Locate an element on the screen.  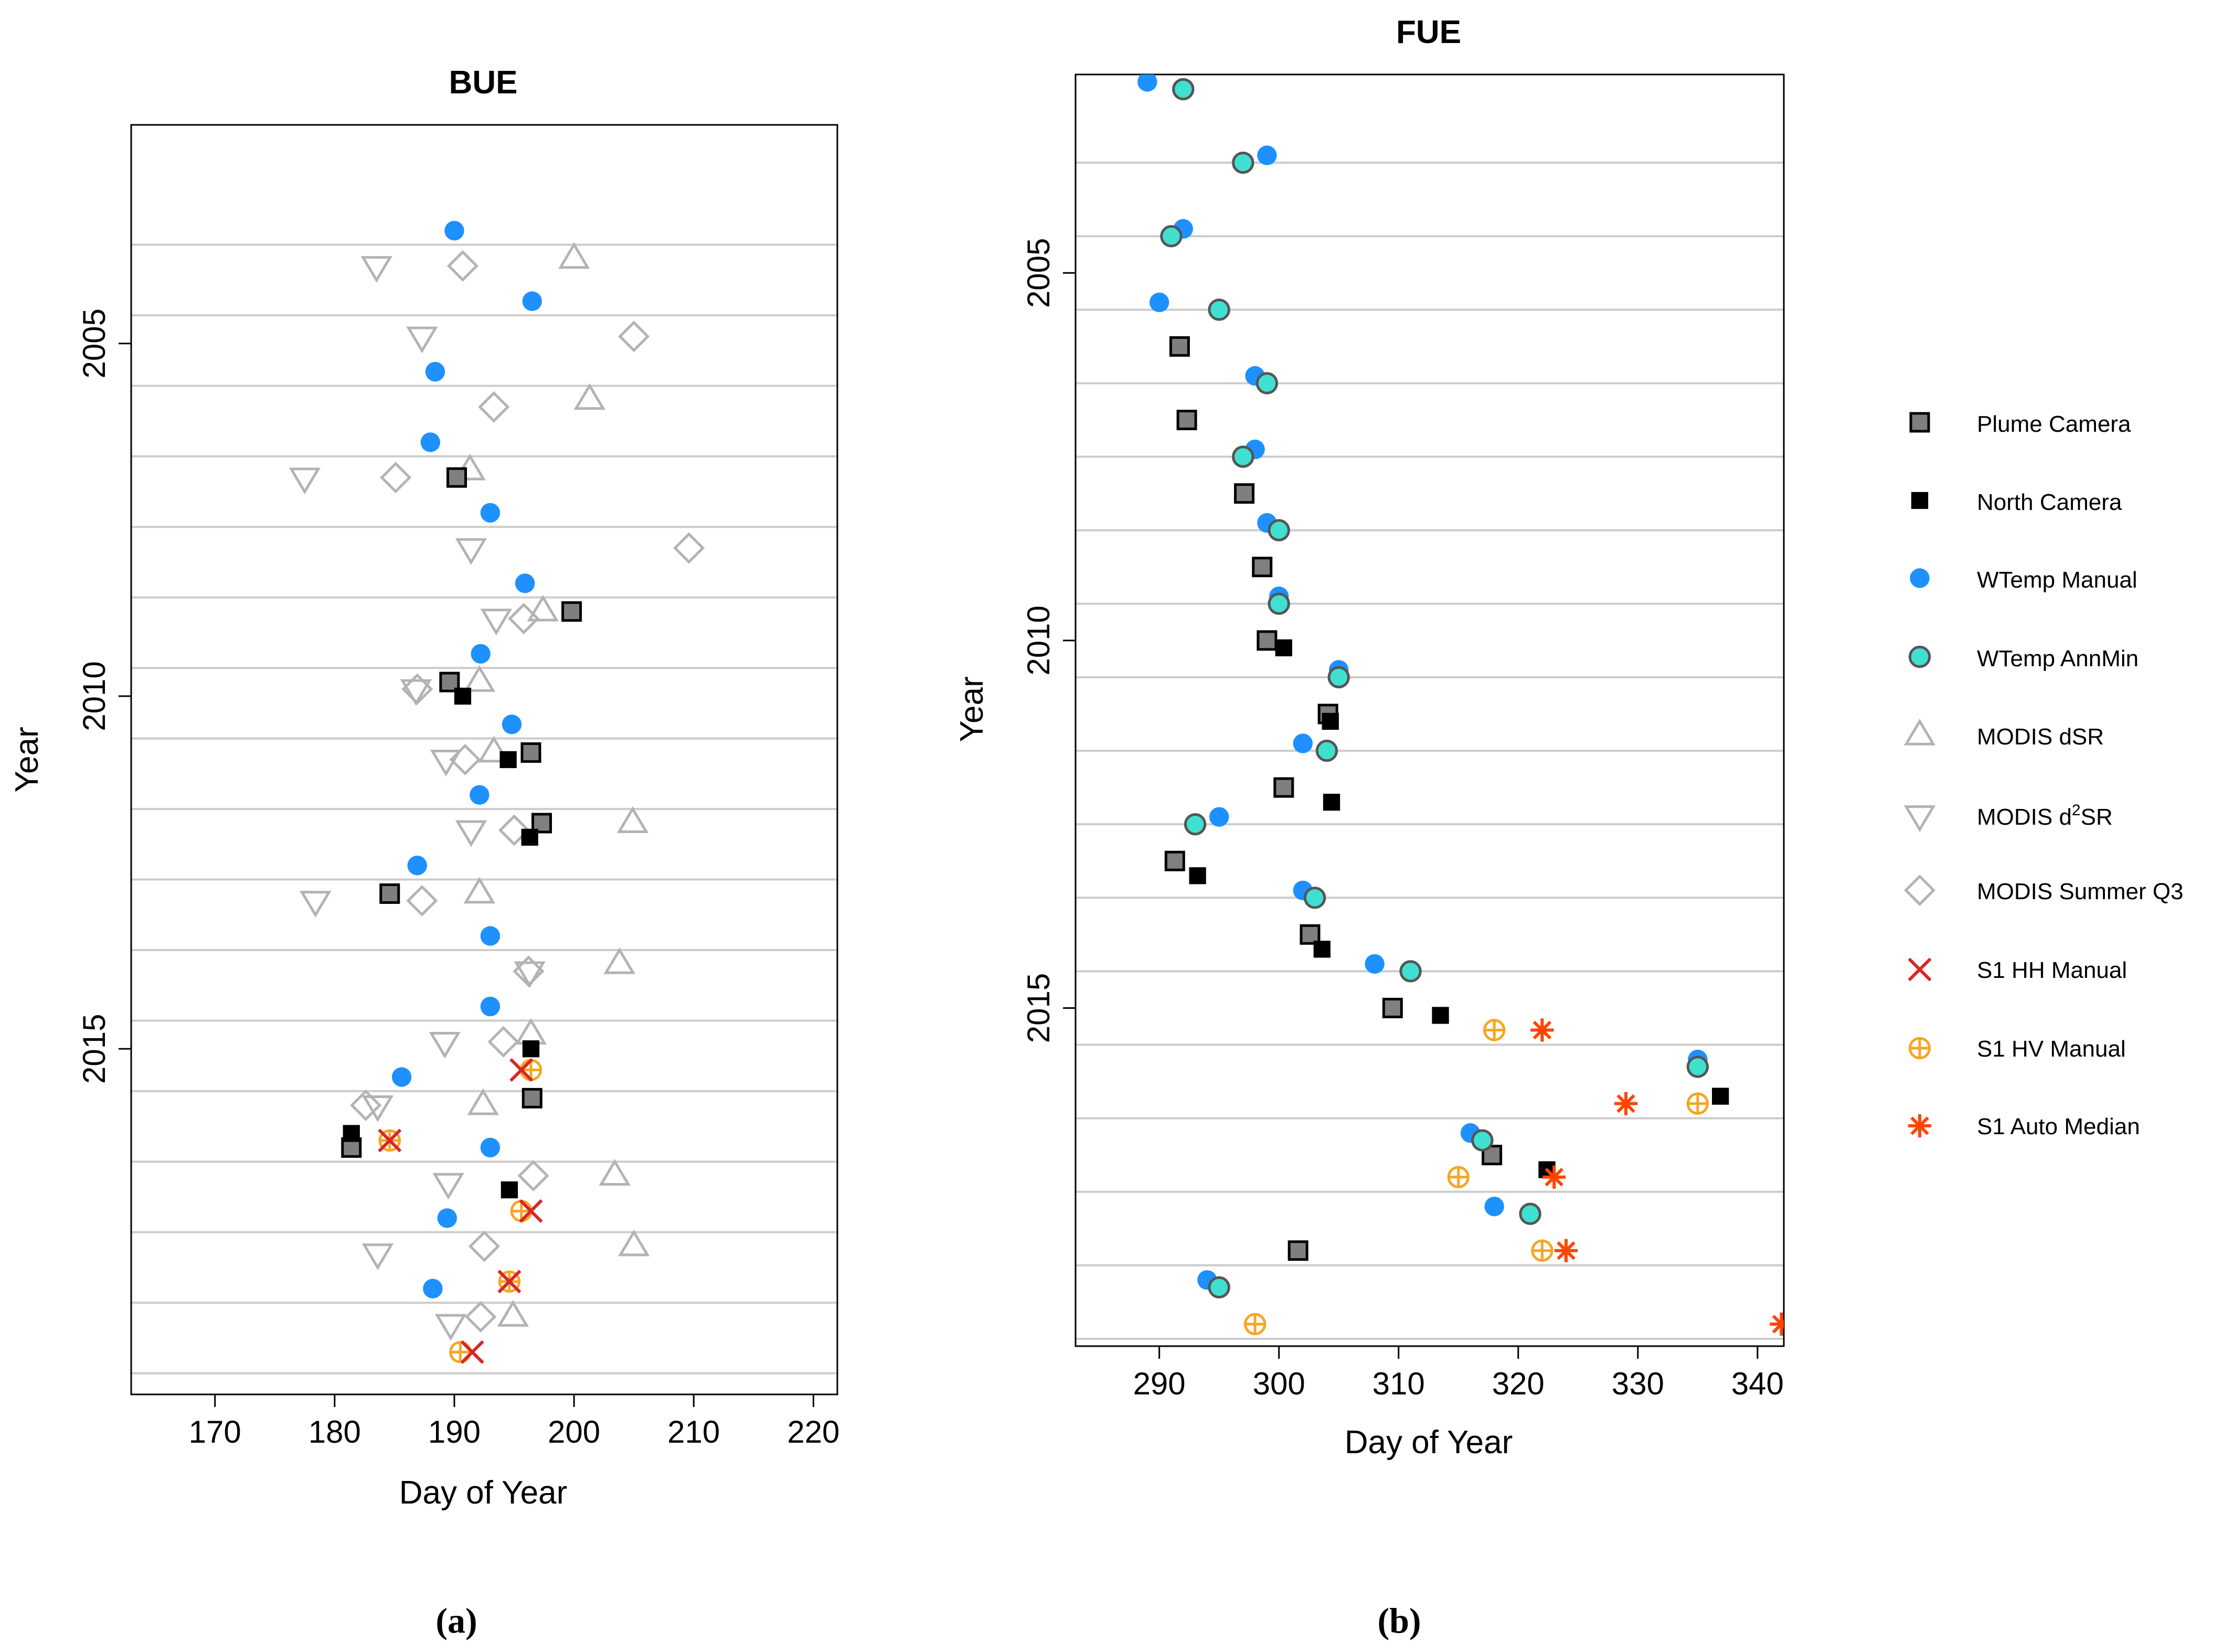
x-tick-label: 290 is located at coordinates (1159, 1384).